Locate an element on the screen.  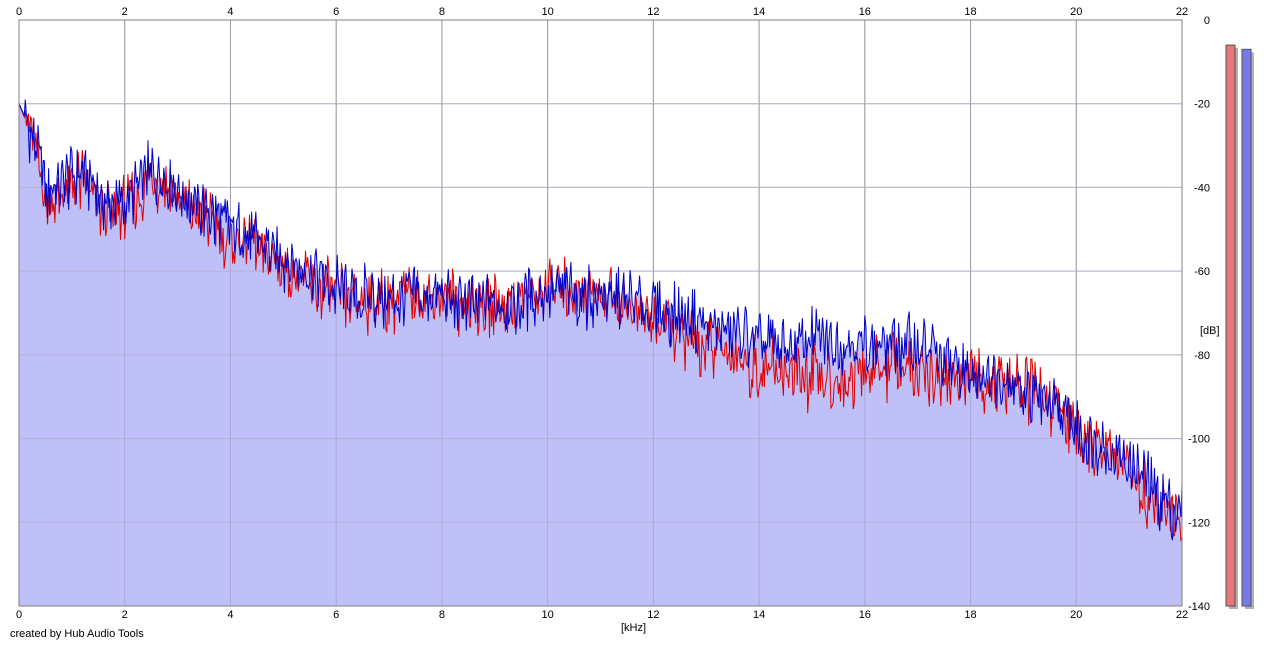
credit-text: created by Hub Audio Tools is located at coordinates (77, 634).